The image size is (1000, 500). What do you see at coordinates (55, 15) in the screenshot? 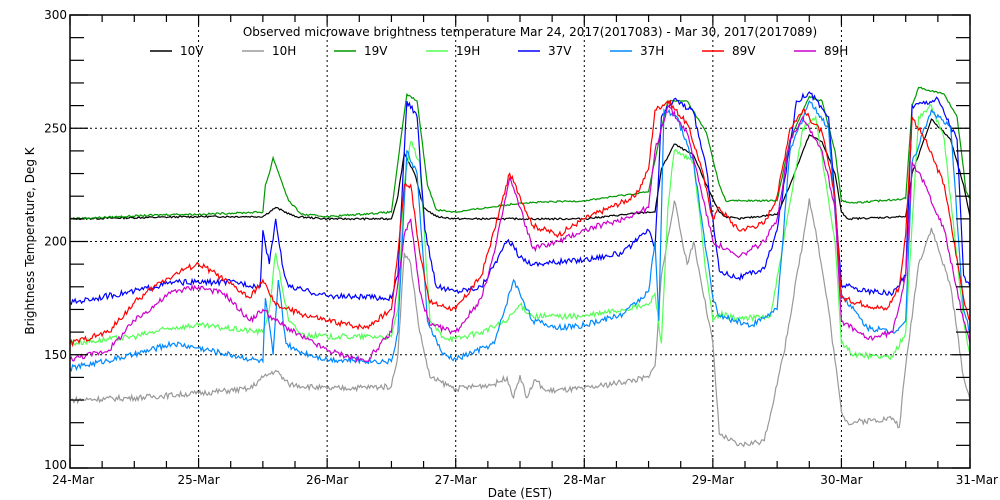
I see `y-tick-label: 300` at bounding box center [55, 15].